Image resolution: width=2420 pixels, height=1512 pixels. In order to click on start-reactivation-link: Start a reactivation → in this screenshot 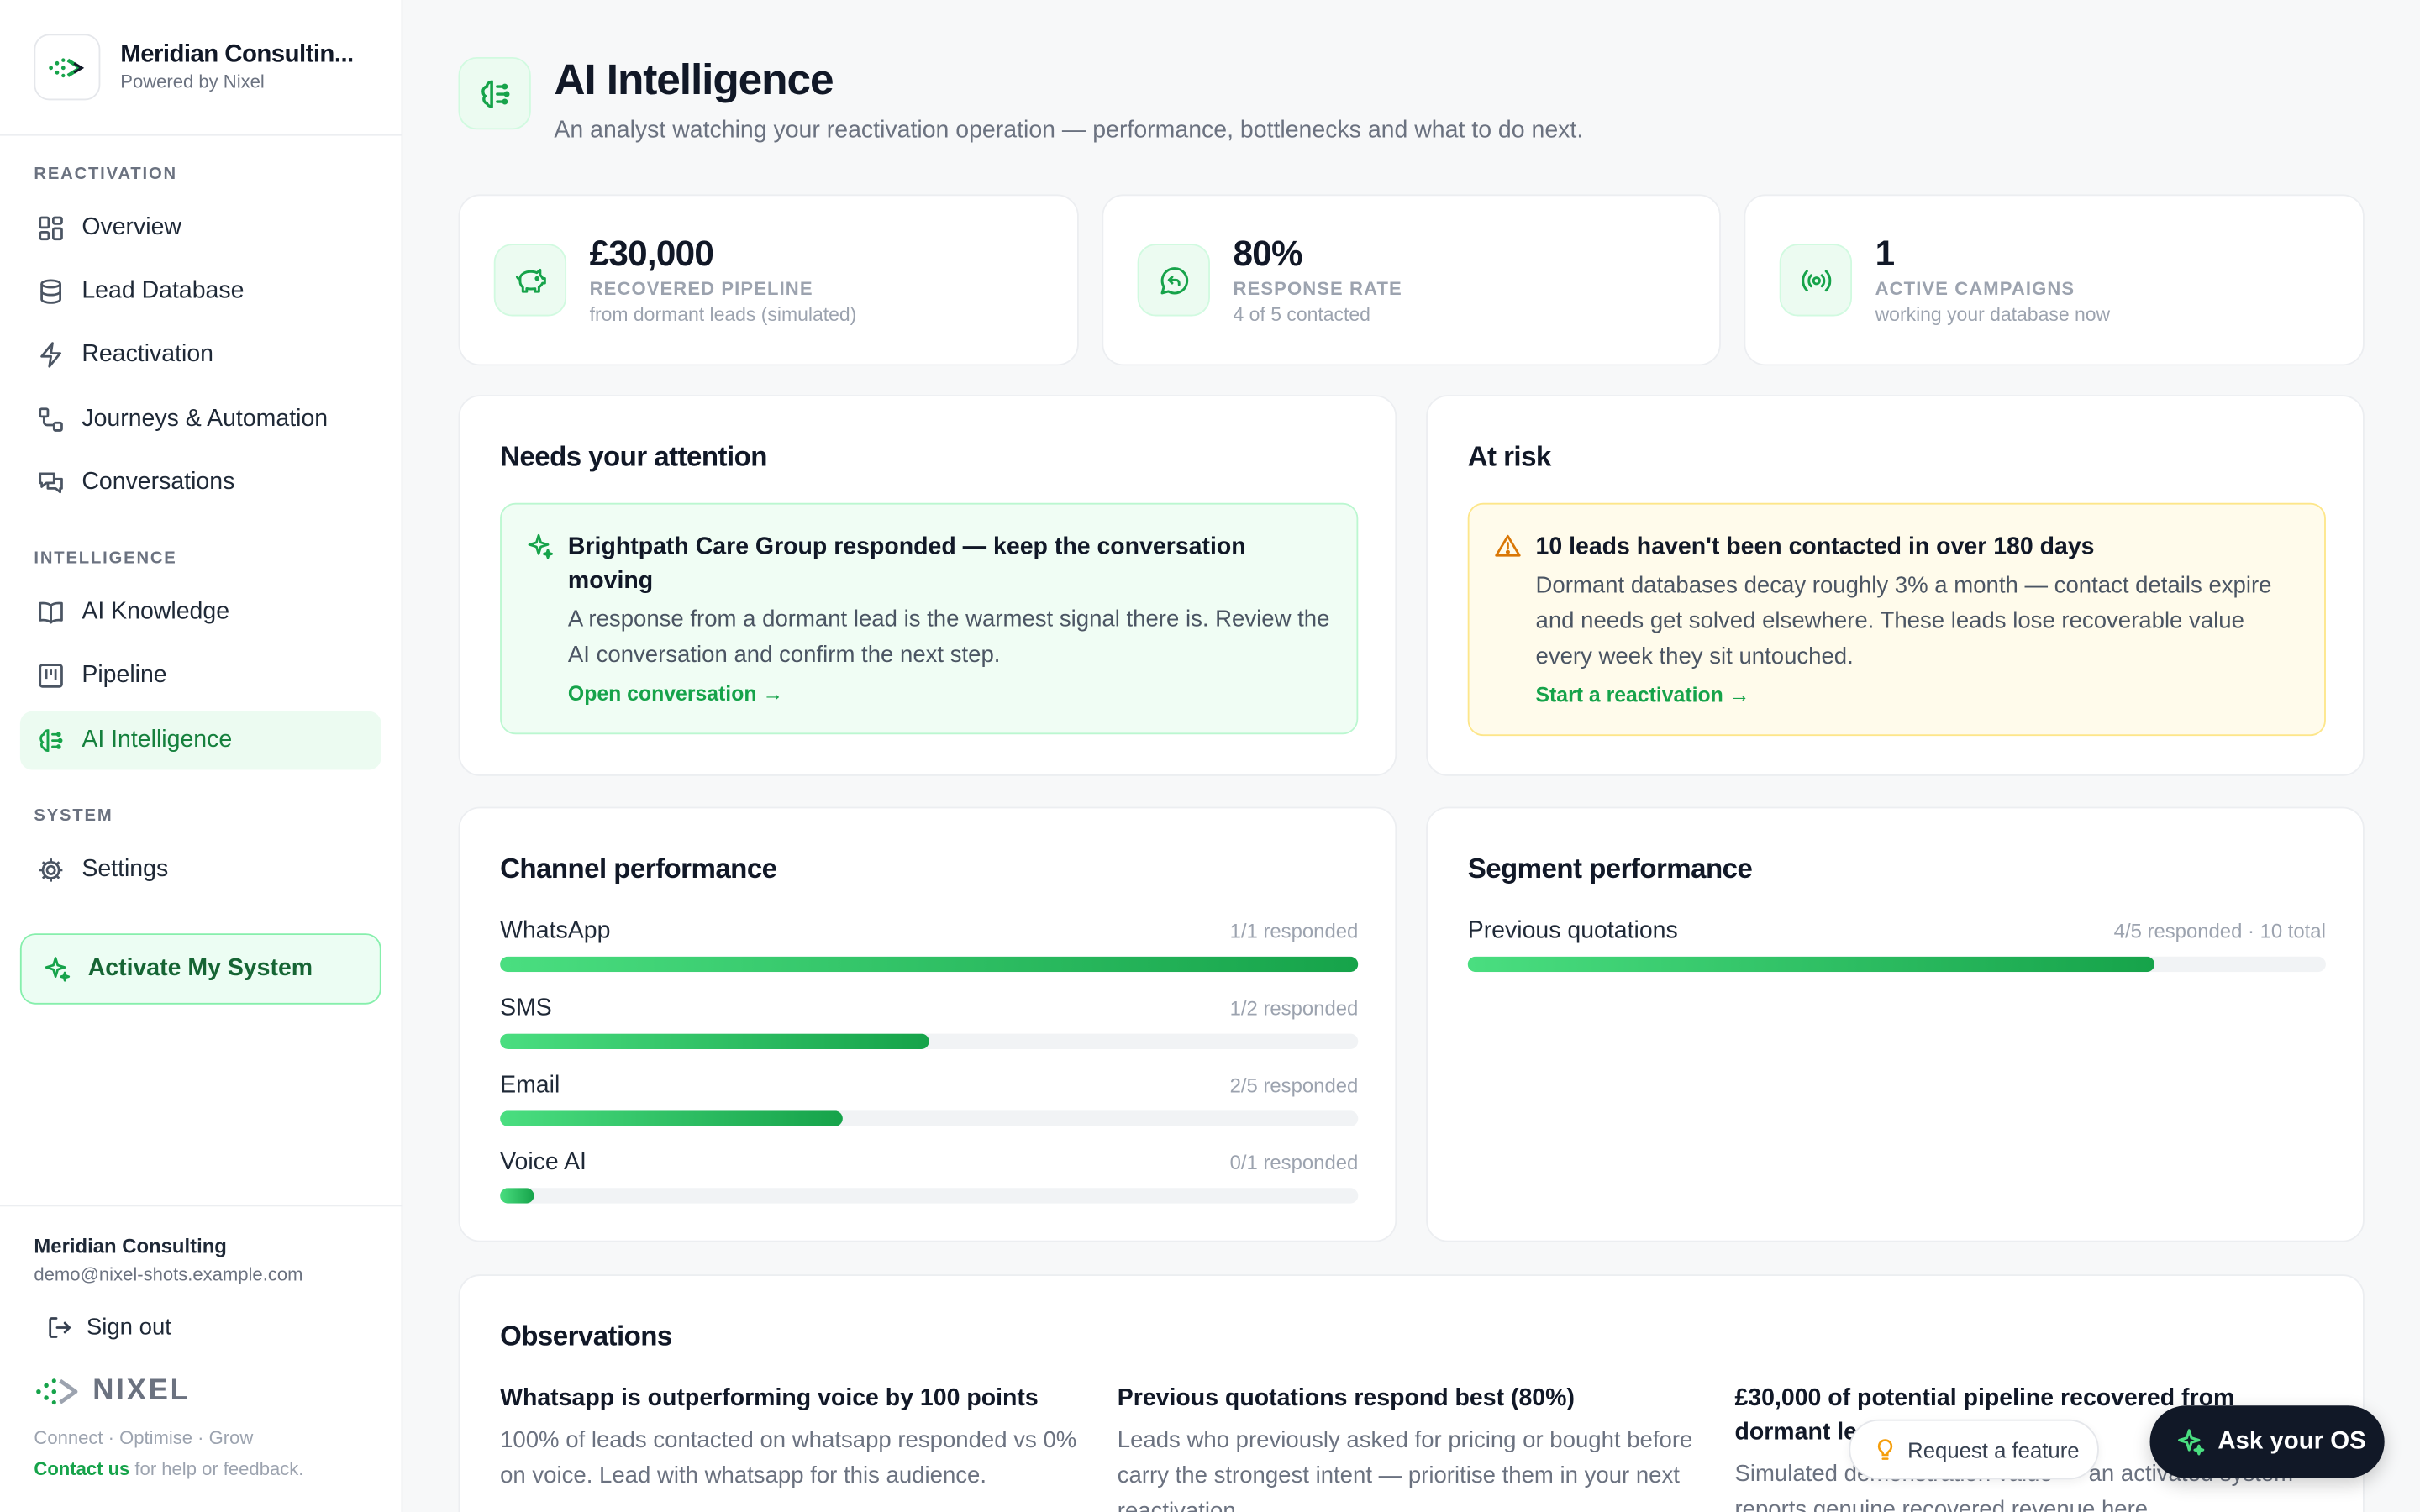, I will do `click(1643, 695)`.